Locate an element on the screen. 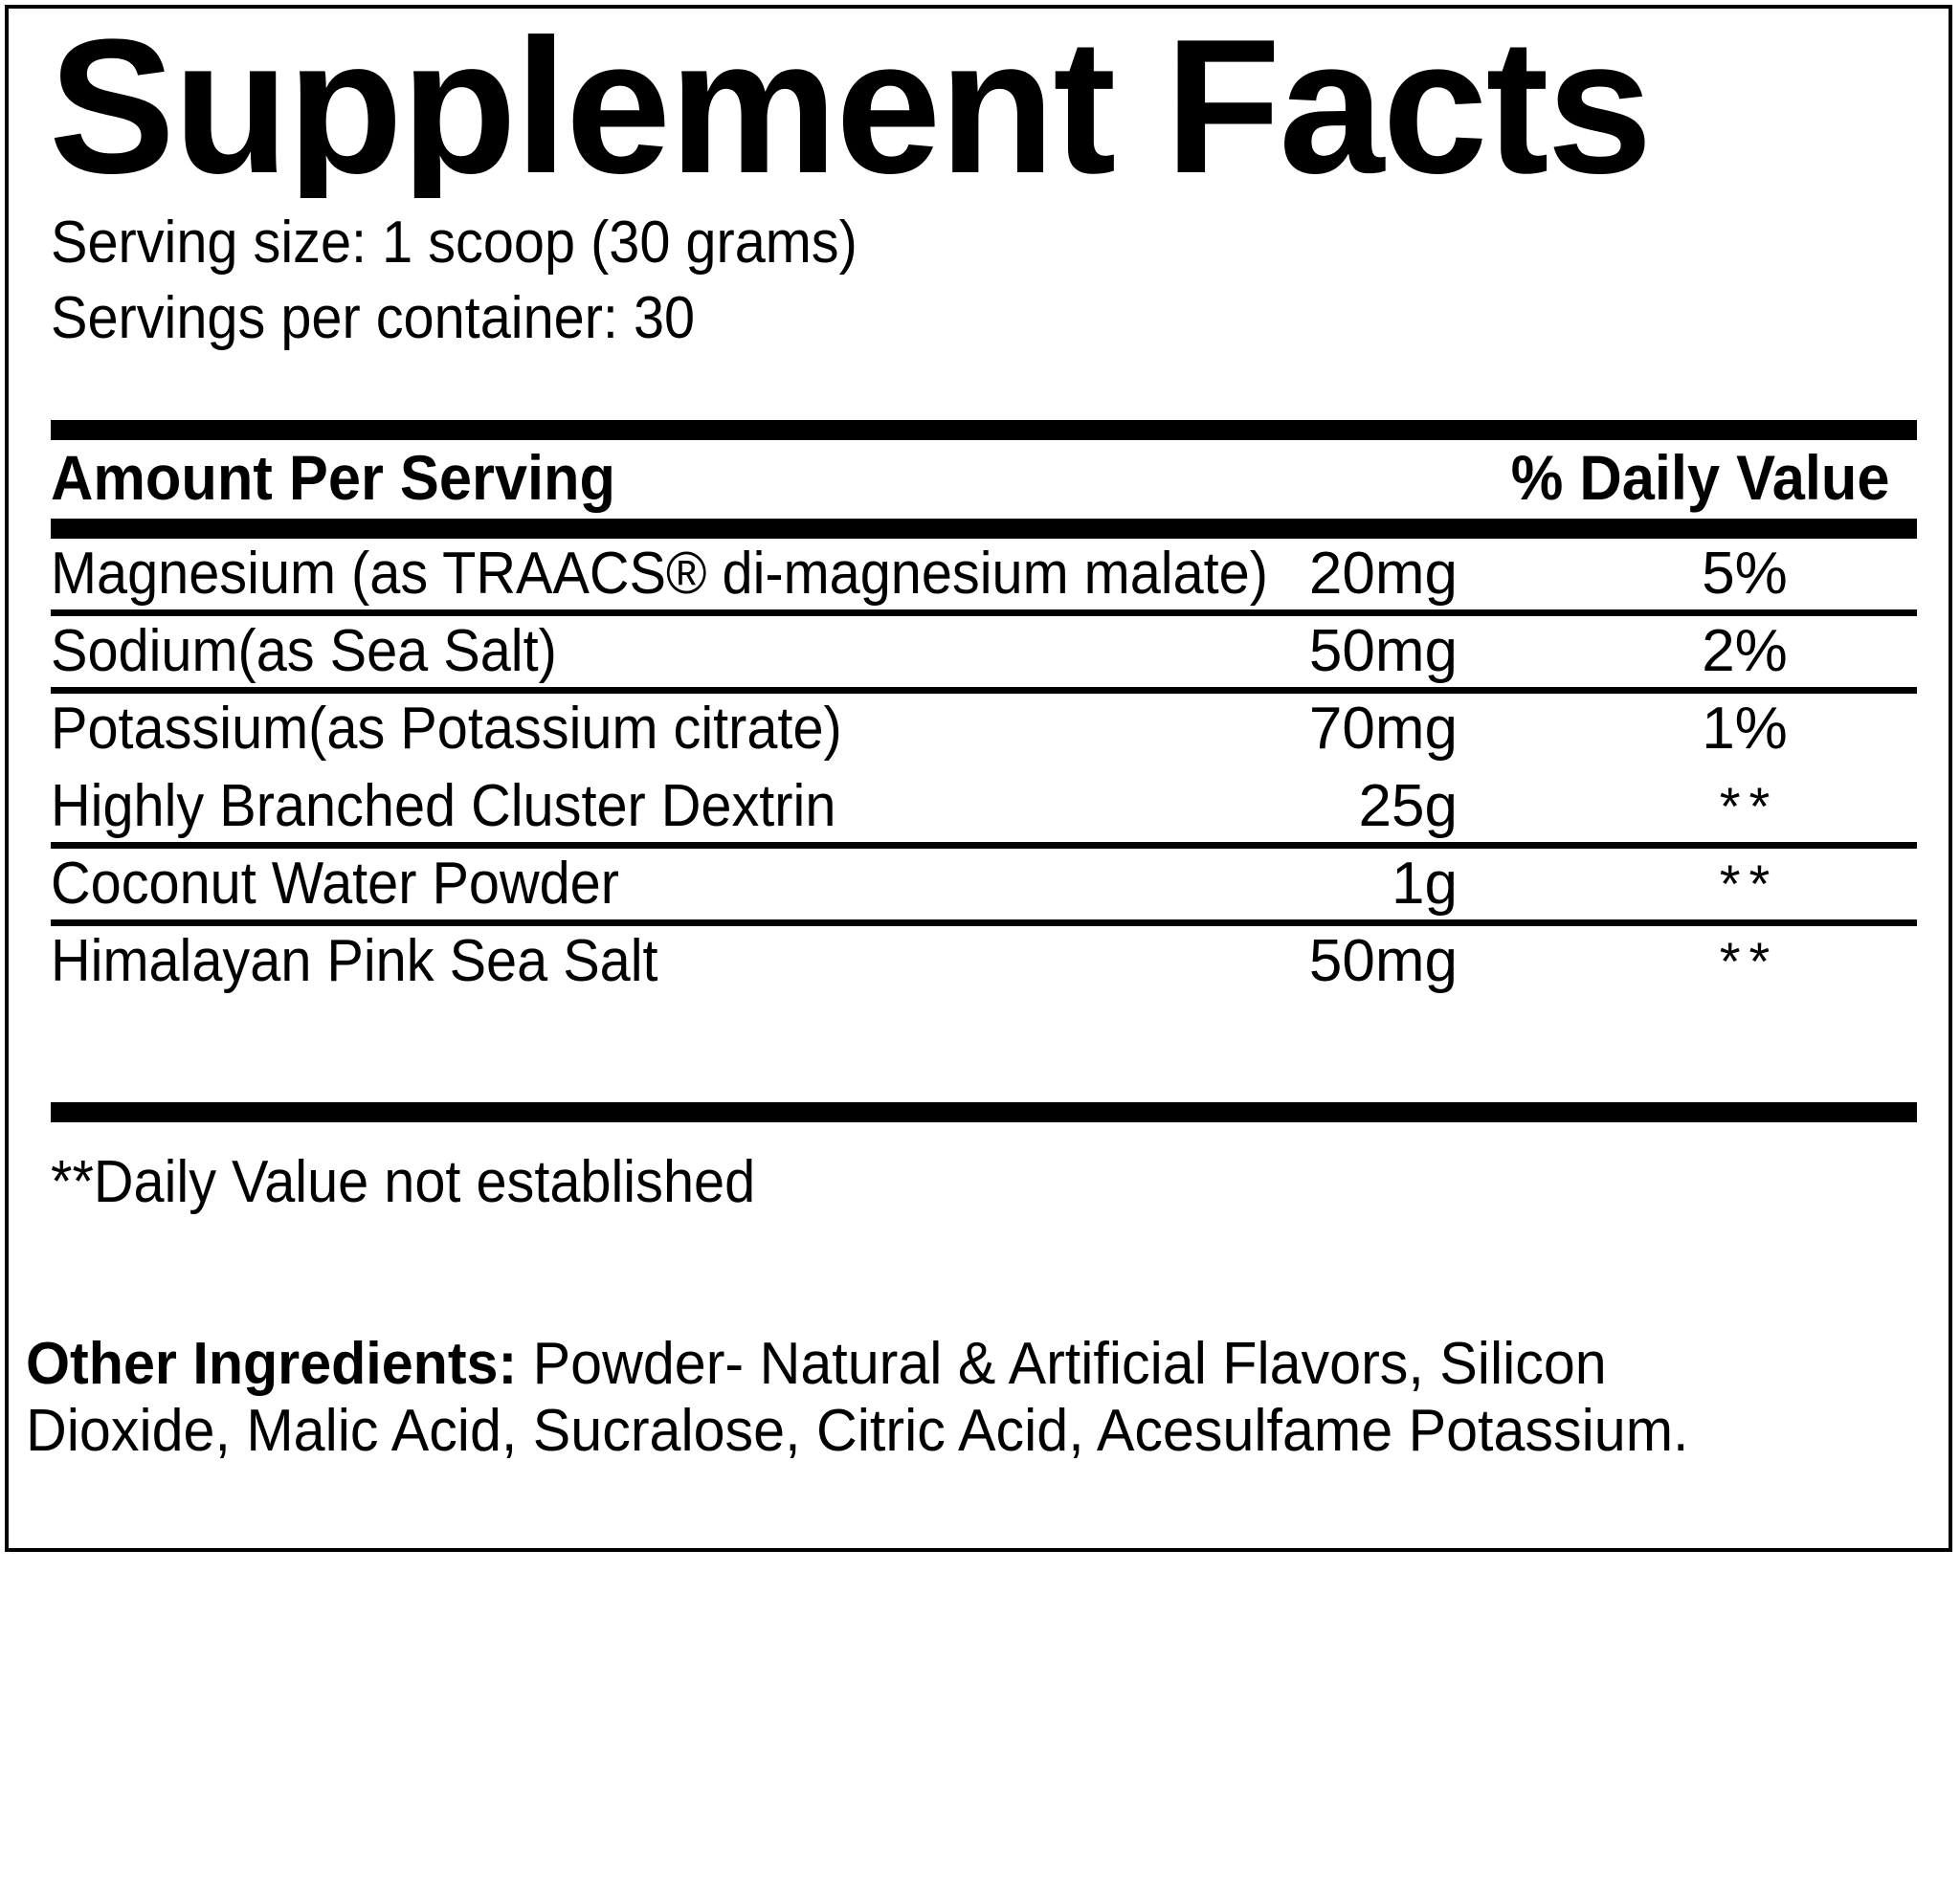 The width and height of the screenshot is (1960, 1882). servings-per-container-line: Servings per container: 30 is located at coordinates (373, 318).